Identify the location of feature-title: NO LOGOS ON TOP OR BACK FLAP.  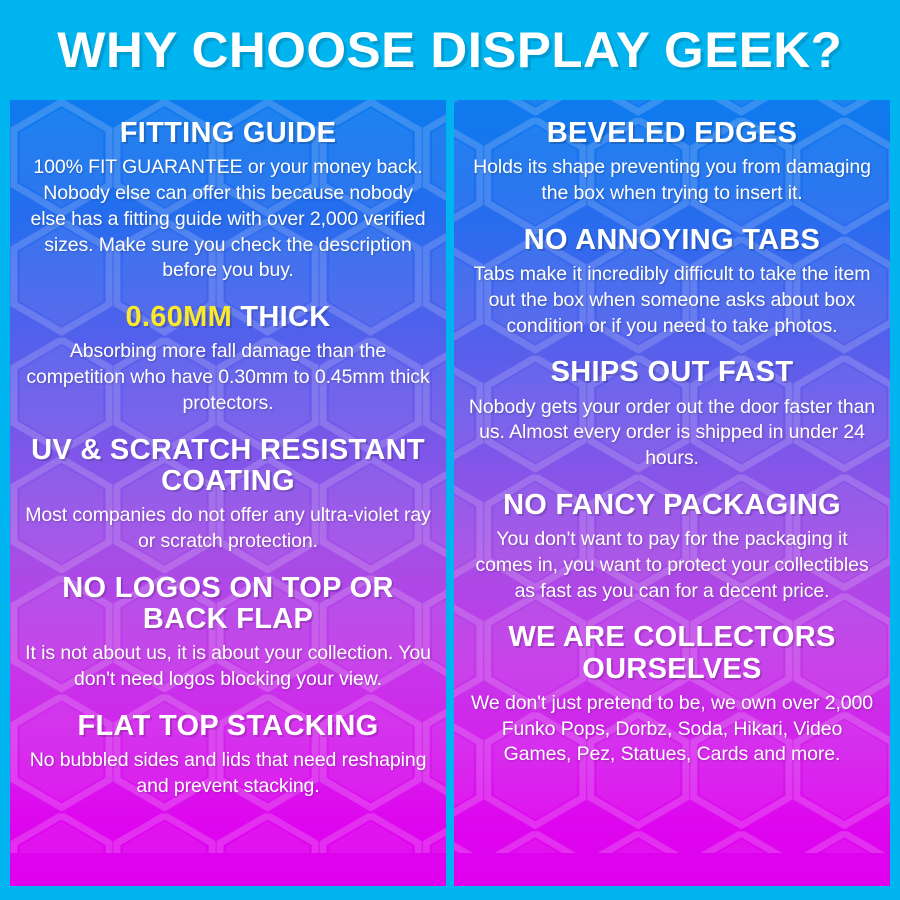
(228, 603).